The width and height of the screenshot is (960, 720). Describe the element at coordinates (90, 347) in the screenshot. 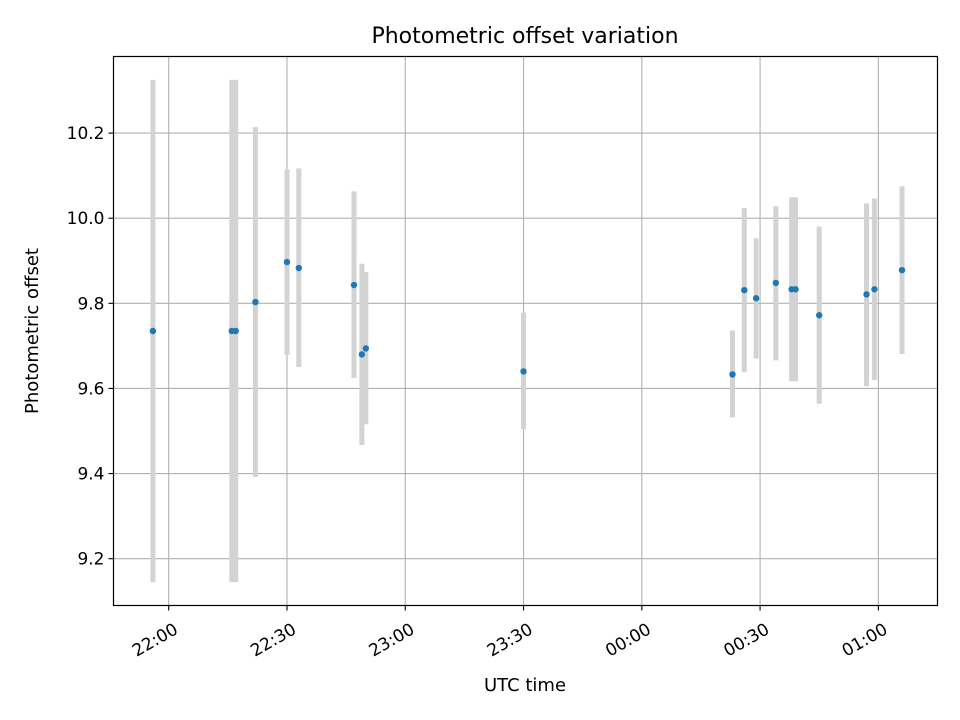

I see `y-axis: 9.2 9.4 9.6 9.8 10.0 10.2` at that location.